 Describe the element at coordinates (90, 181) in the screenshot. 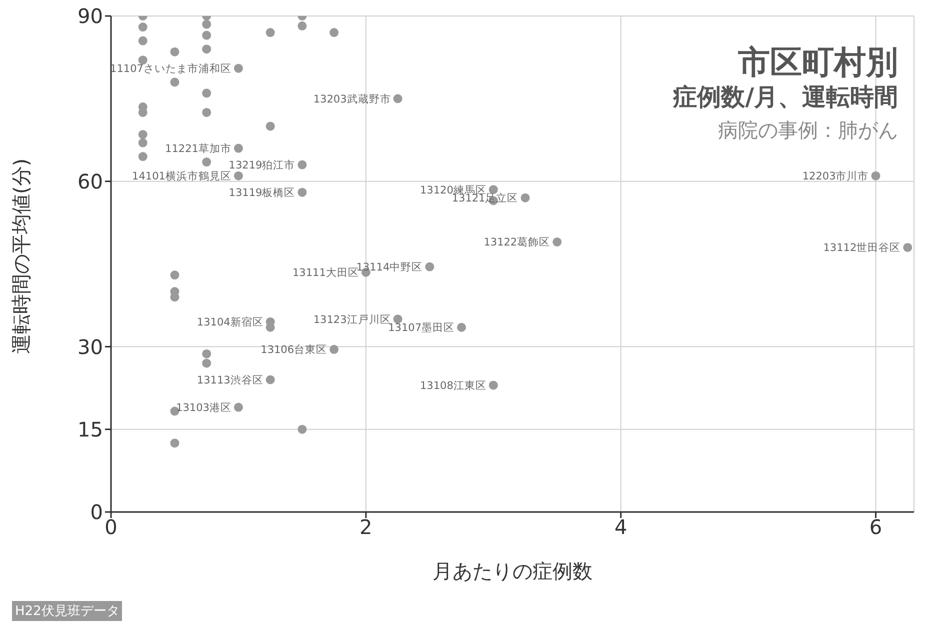

I see `y-tick-label: 60` at that location.